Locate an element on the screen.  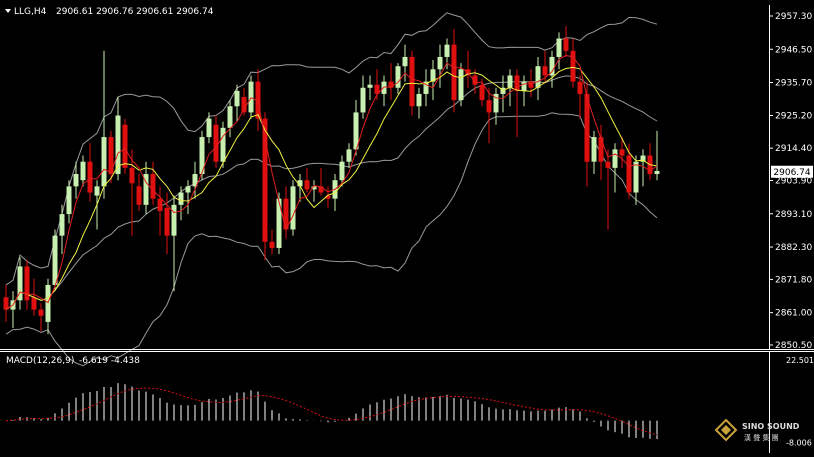
symbol-label: LLG,H4 is located at coordinates (30, 12).